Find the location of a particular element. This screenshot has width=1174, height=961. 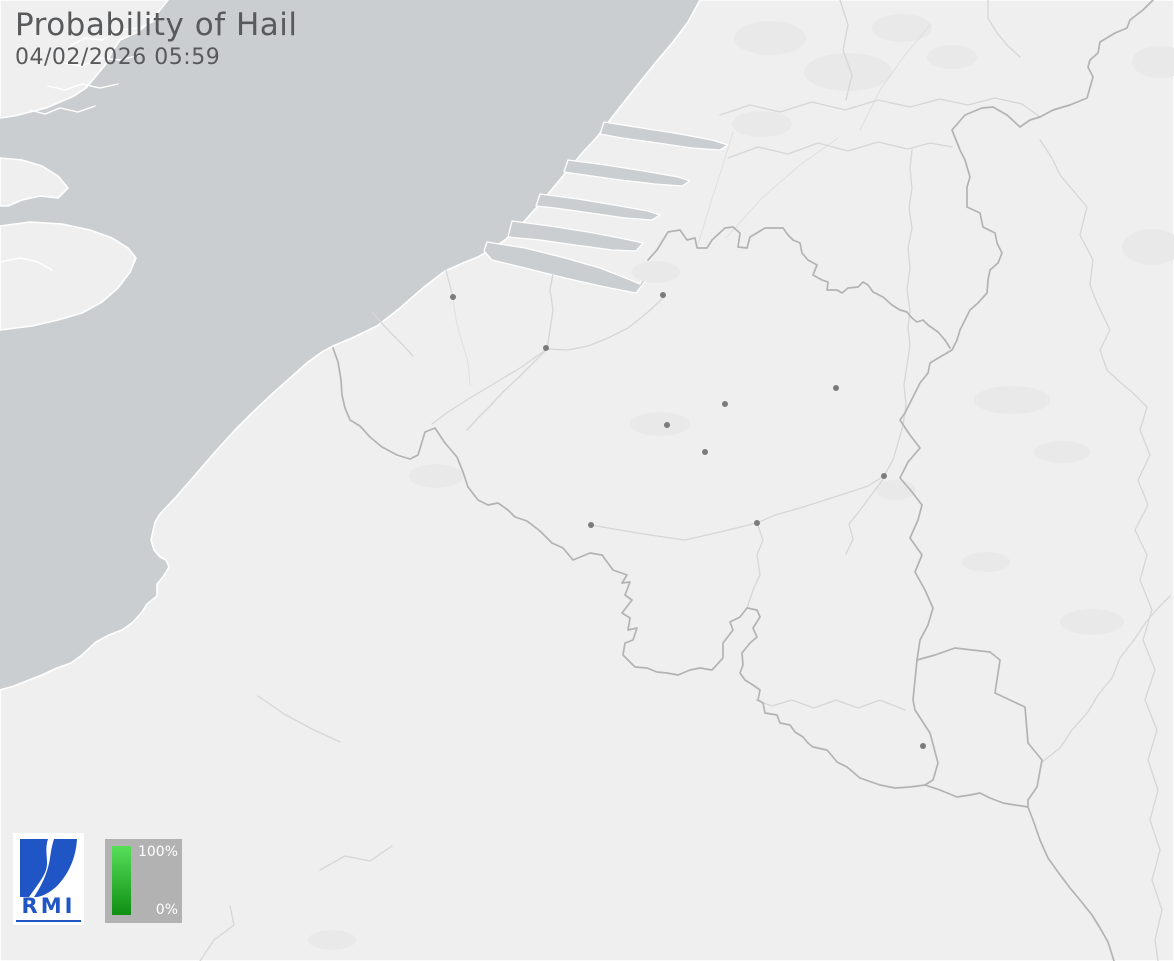

river-leie is located at coordinates (489, 386).